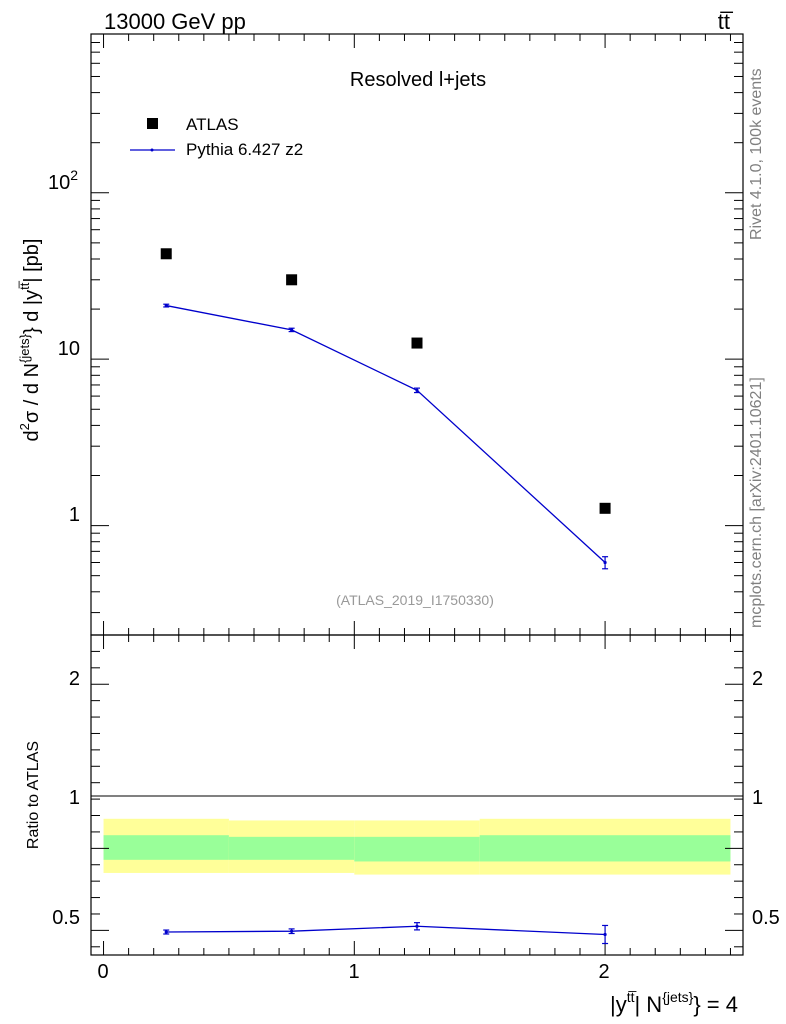 The image size is (786, 1024). What do you see at coordinates (757, 798) in the screenshot?
I see `ratio-y-tick-label-right-1: 1` at bounding box center [757, 798].